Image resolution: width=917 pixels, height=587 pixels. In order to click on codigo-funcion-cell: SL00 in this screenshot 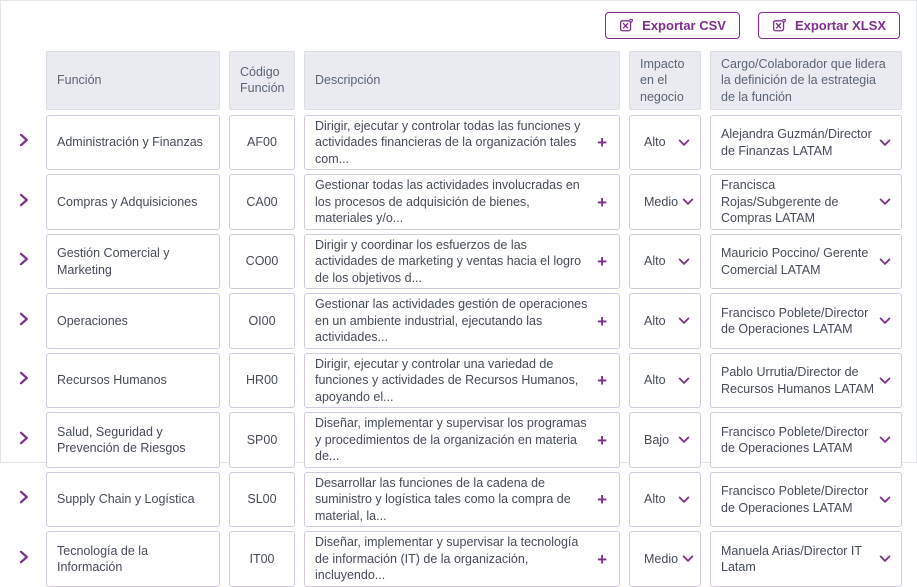, I will do `click(262, 499)`.